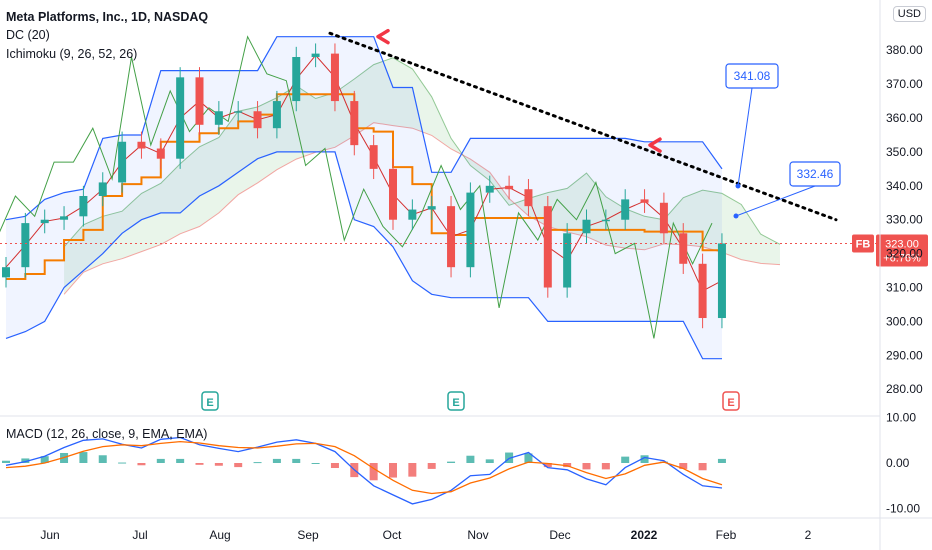  What do you see at coordinates (904, 50) in the screenshot?
I see `price-tick-label: 380.00` at bounding box center [904, 50].